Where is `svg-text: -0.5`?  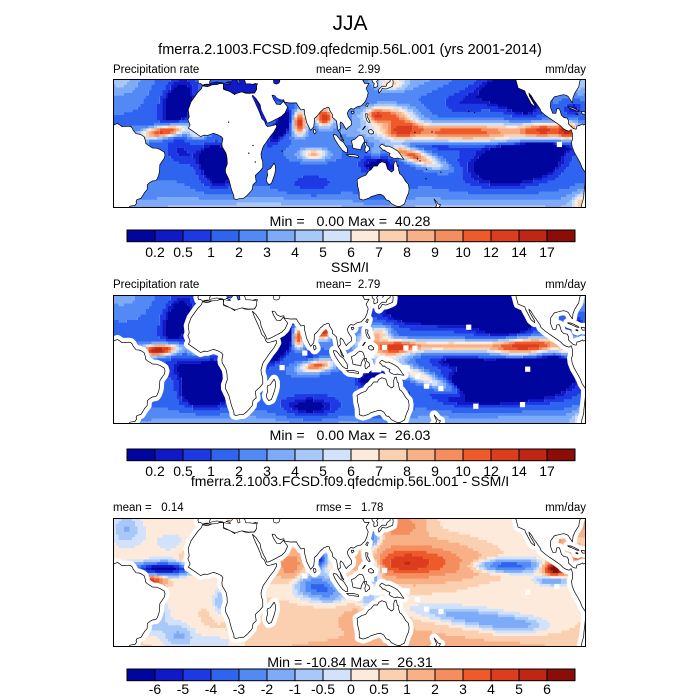 svg-text: -0.5 is located at coordinates (322, 689).